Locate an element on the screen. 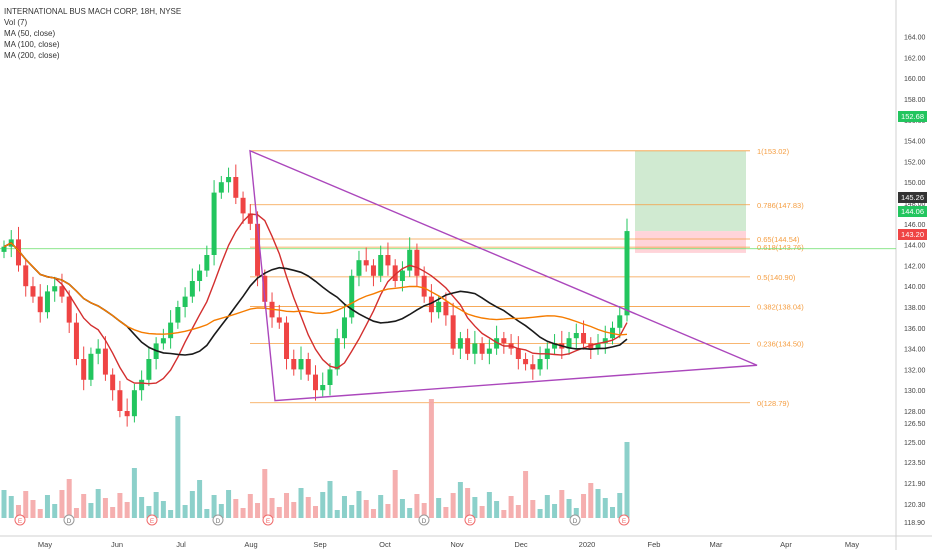  x-tick-label: 2020 is located at coordinates (587, 544).